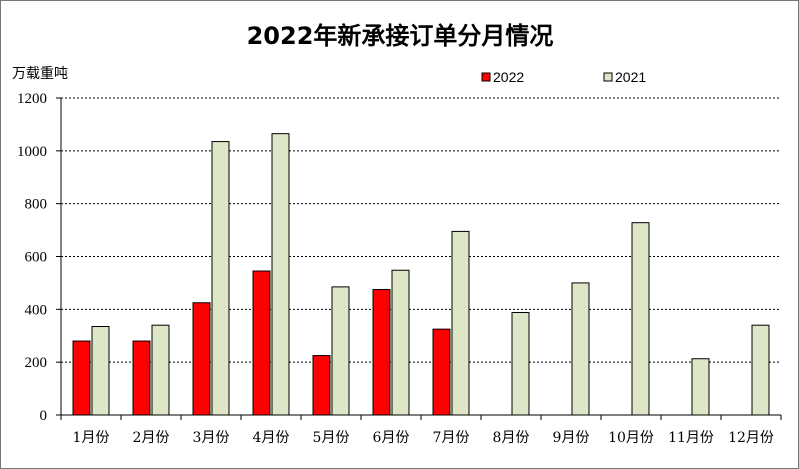 The image size is (799, 469). Describe the element at coordinates (40, 74) in the screenshot. I see `y-axis-label: 万载重吨` at that location.